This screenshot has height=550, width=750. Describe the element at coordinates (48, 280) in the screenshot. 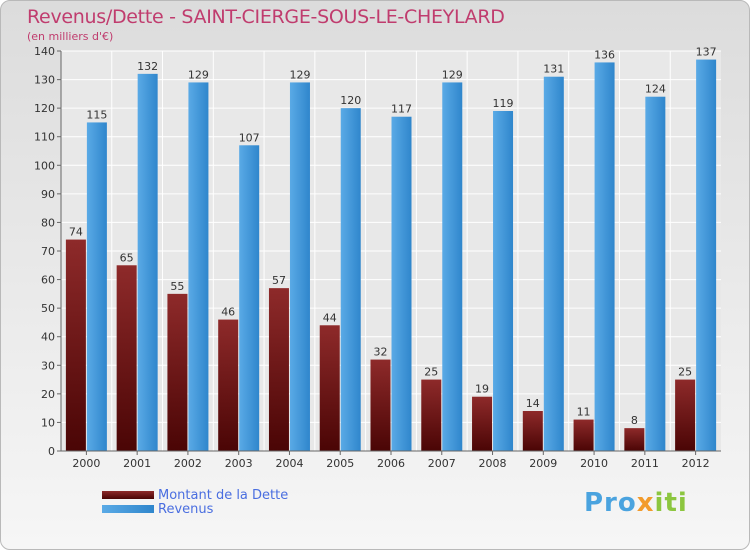

I see `y-tick-label: 60` at that location.